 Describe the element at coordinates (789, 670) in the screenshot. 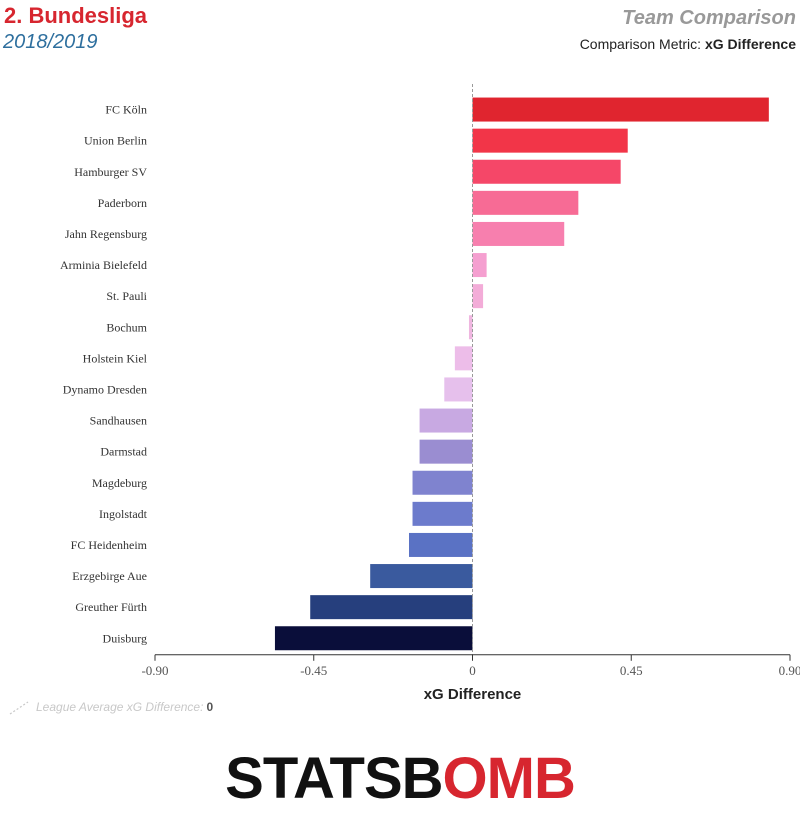

I see `x-tick-label: 0.90` at that location.